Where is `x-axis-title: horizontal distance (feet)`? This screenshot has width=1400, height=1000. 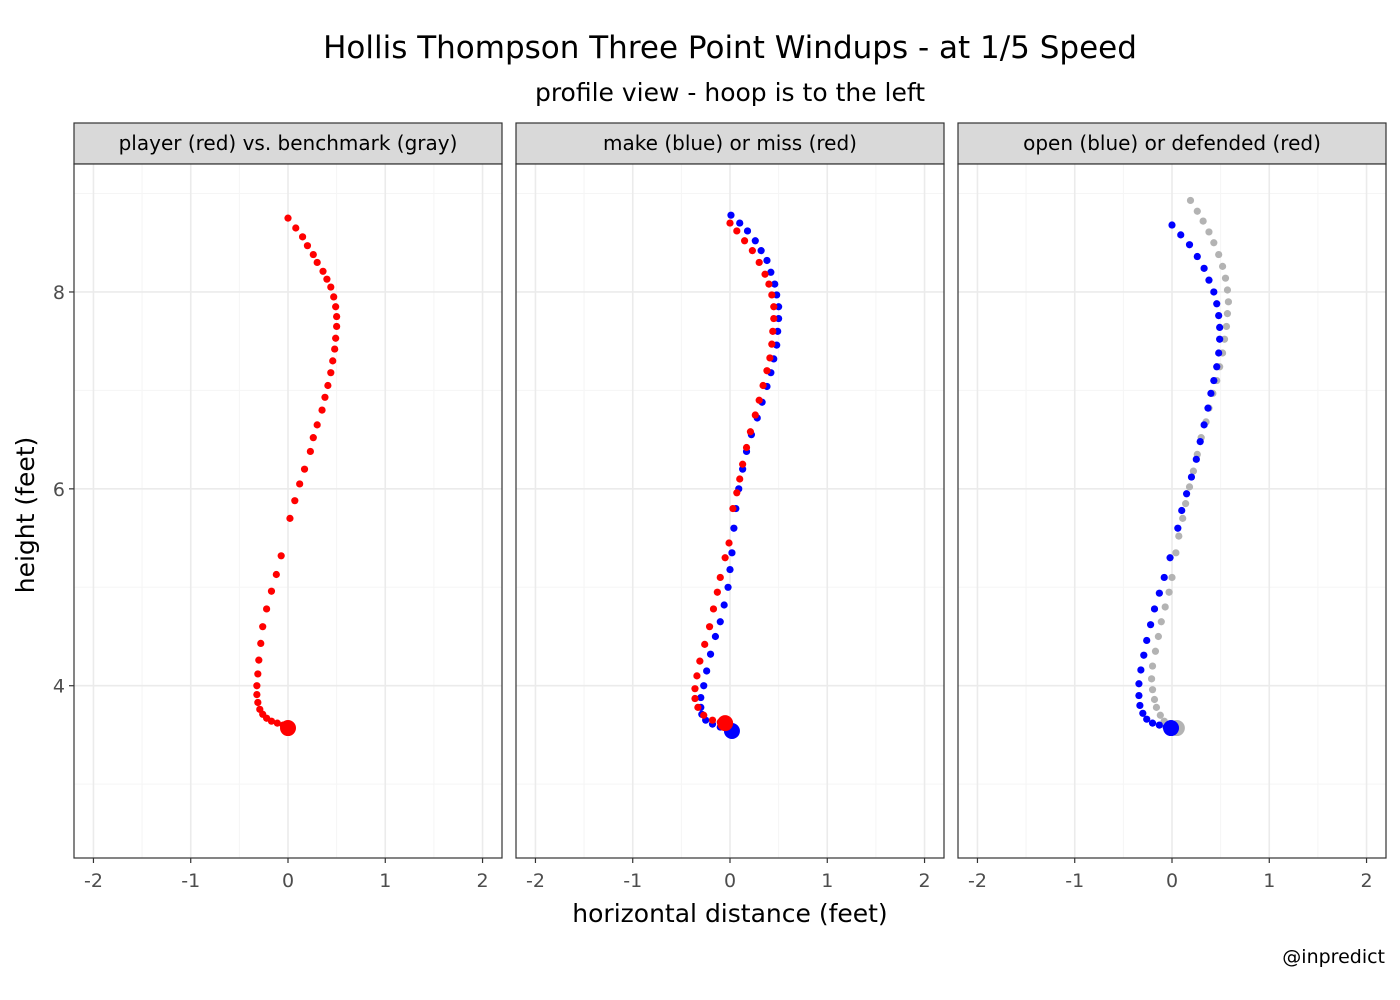
x-axis-title: horizontal distance (feet) is located at coordinates (729, 913).